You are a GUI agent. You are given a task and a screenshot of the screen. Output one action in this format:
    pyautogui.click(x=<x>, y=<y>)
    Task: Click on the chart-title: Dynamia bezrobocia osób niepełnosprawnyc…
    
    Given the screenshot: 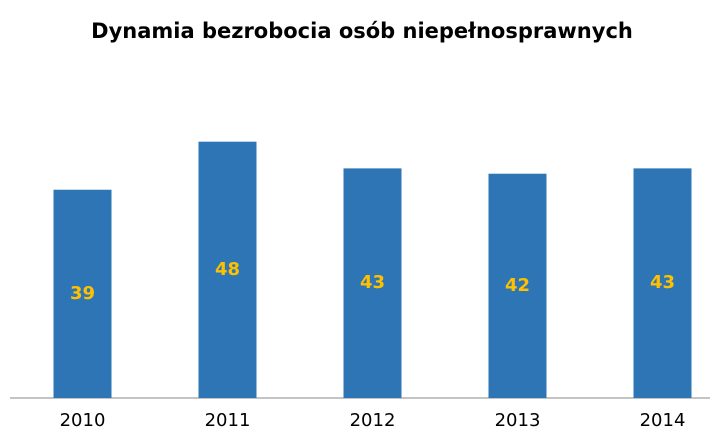 What is the action you would take?
    pyautogui.click(x=362, y=31)
    